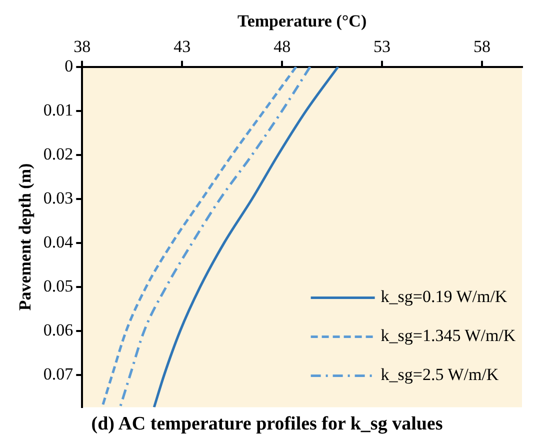 The width and height of the screenshot is (538, 446). I want to click on x-tick-label: 53, so click(382, 46).